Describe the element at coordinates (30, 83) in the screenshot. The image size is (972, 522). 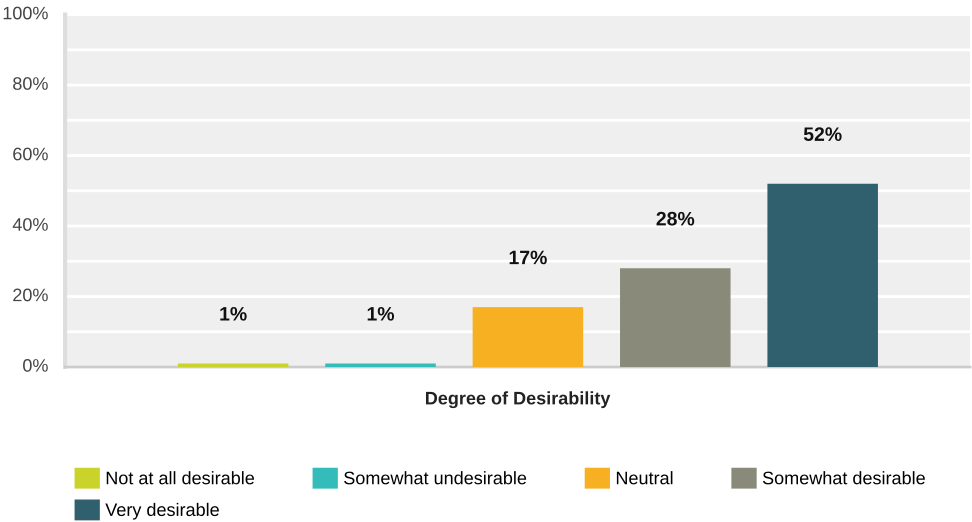
I see `y-tick-label: 80%` at that location.